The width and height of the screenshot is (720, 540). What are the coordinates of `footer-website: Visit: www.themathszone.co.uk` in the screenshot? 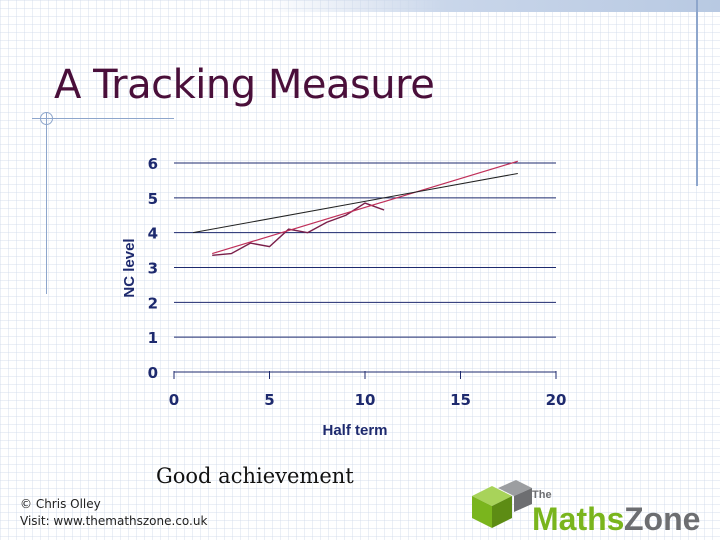 It's located at (114, 521).